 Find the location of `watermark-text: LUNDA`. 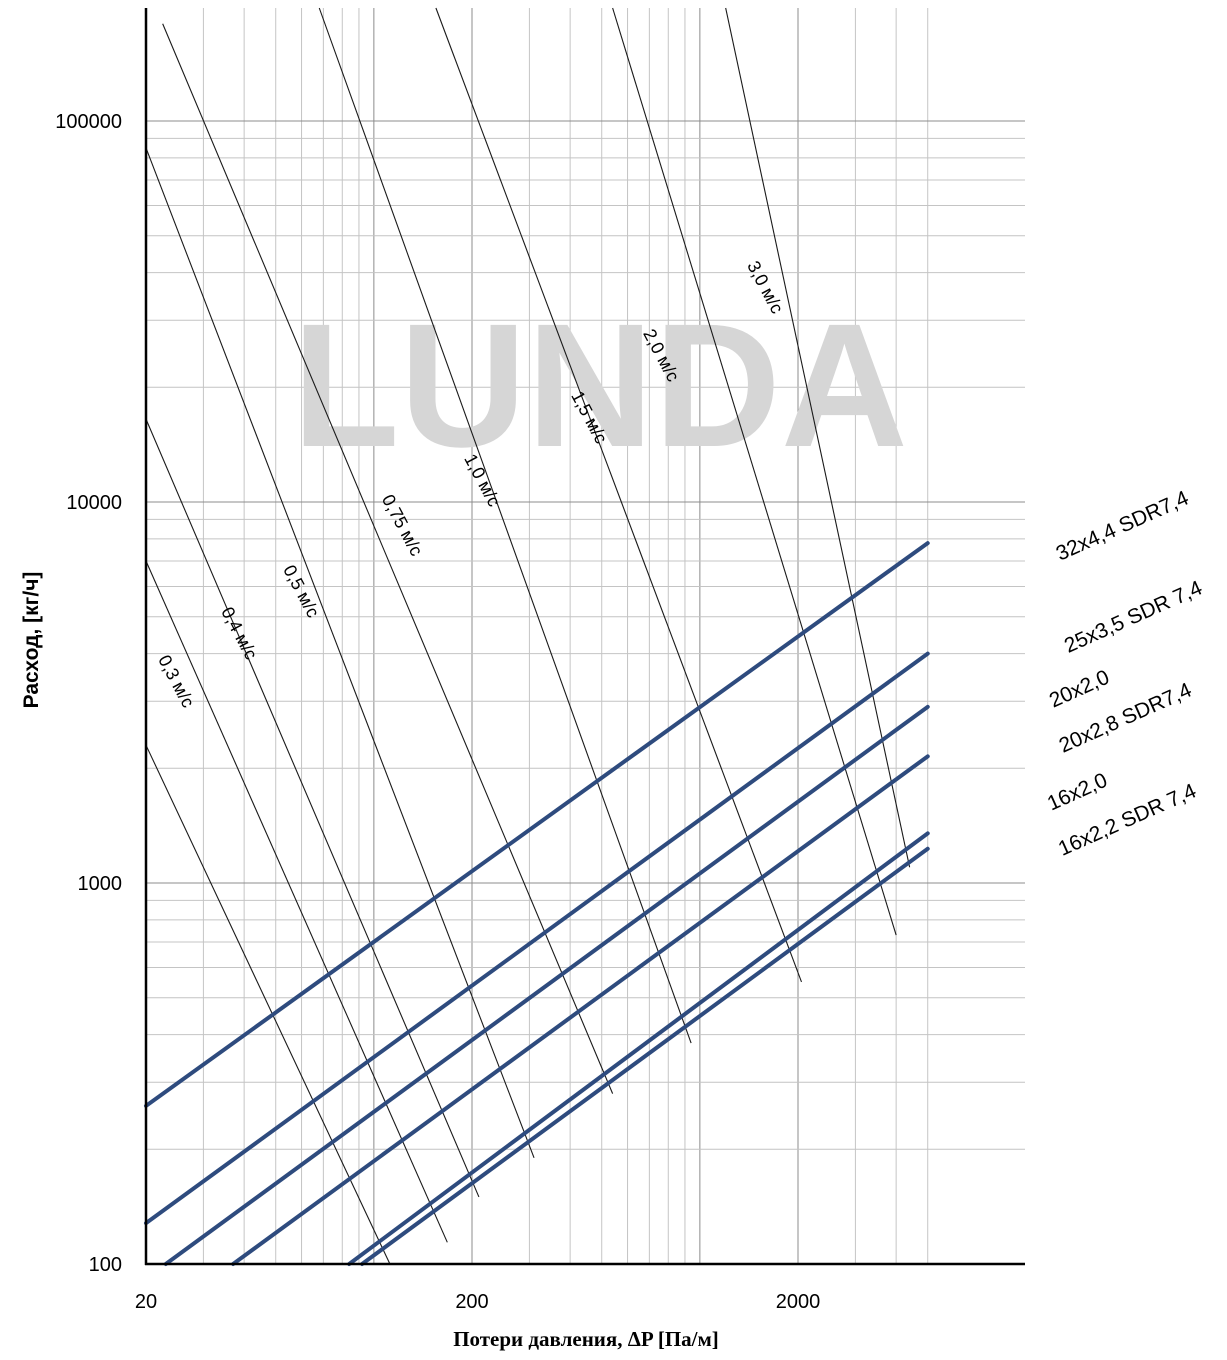

watermark-text: LUNDA is located at coordinates (600, 386).